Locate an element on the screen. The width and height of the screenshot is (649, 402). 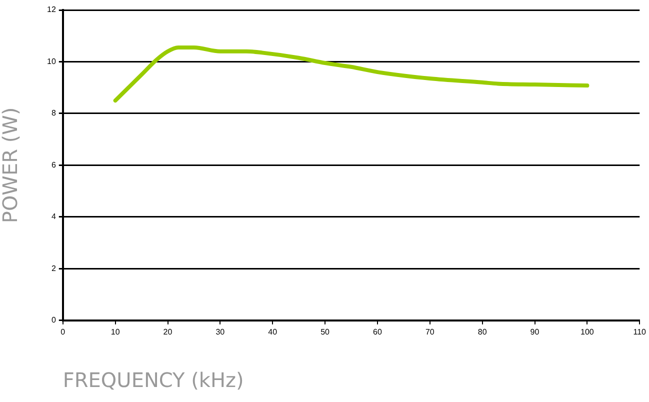
x-tick-label: 30 is located at coordinates (221, 331).